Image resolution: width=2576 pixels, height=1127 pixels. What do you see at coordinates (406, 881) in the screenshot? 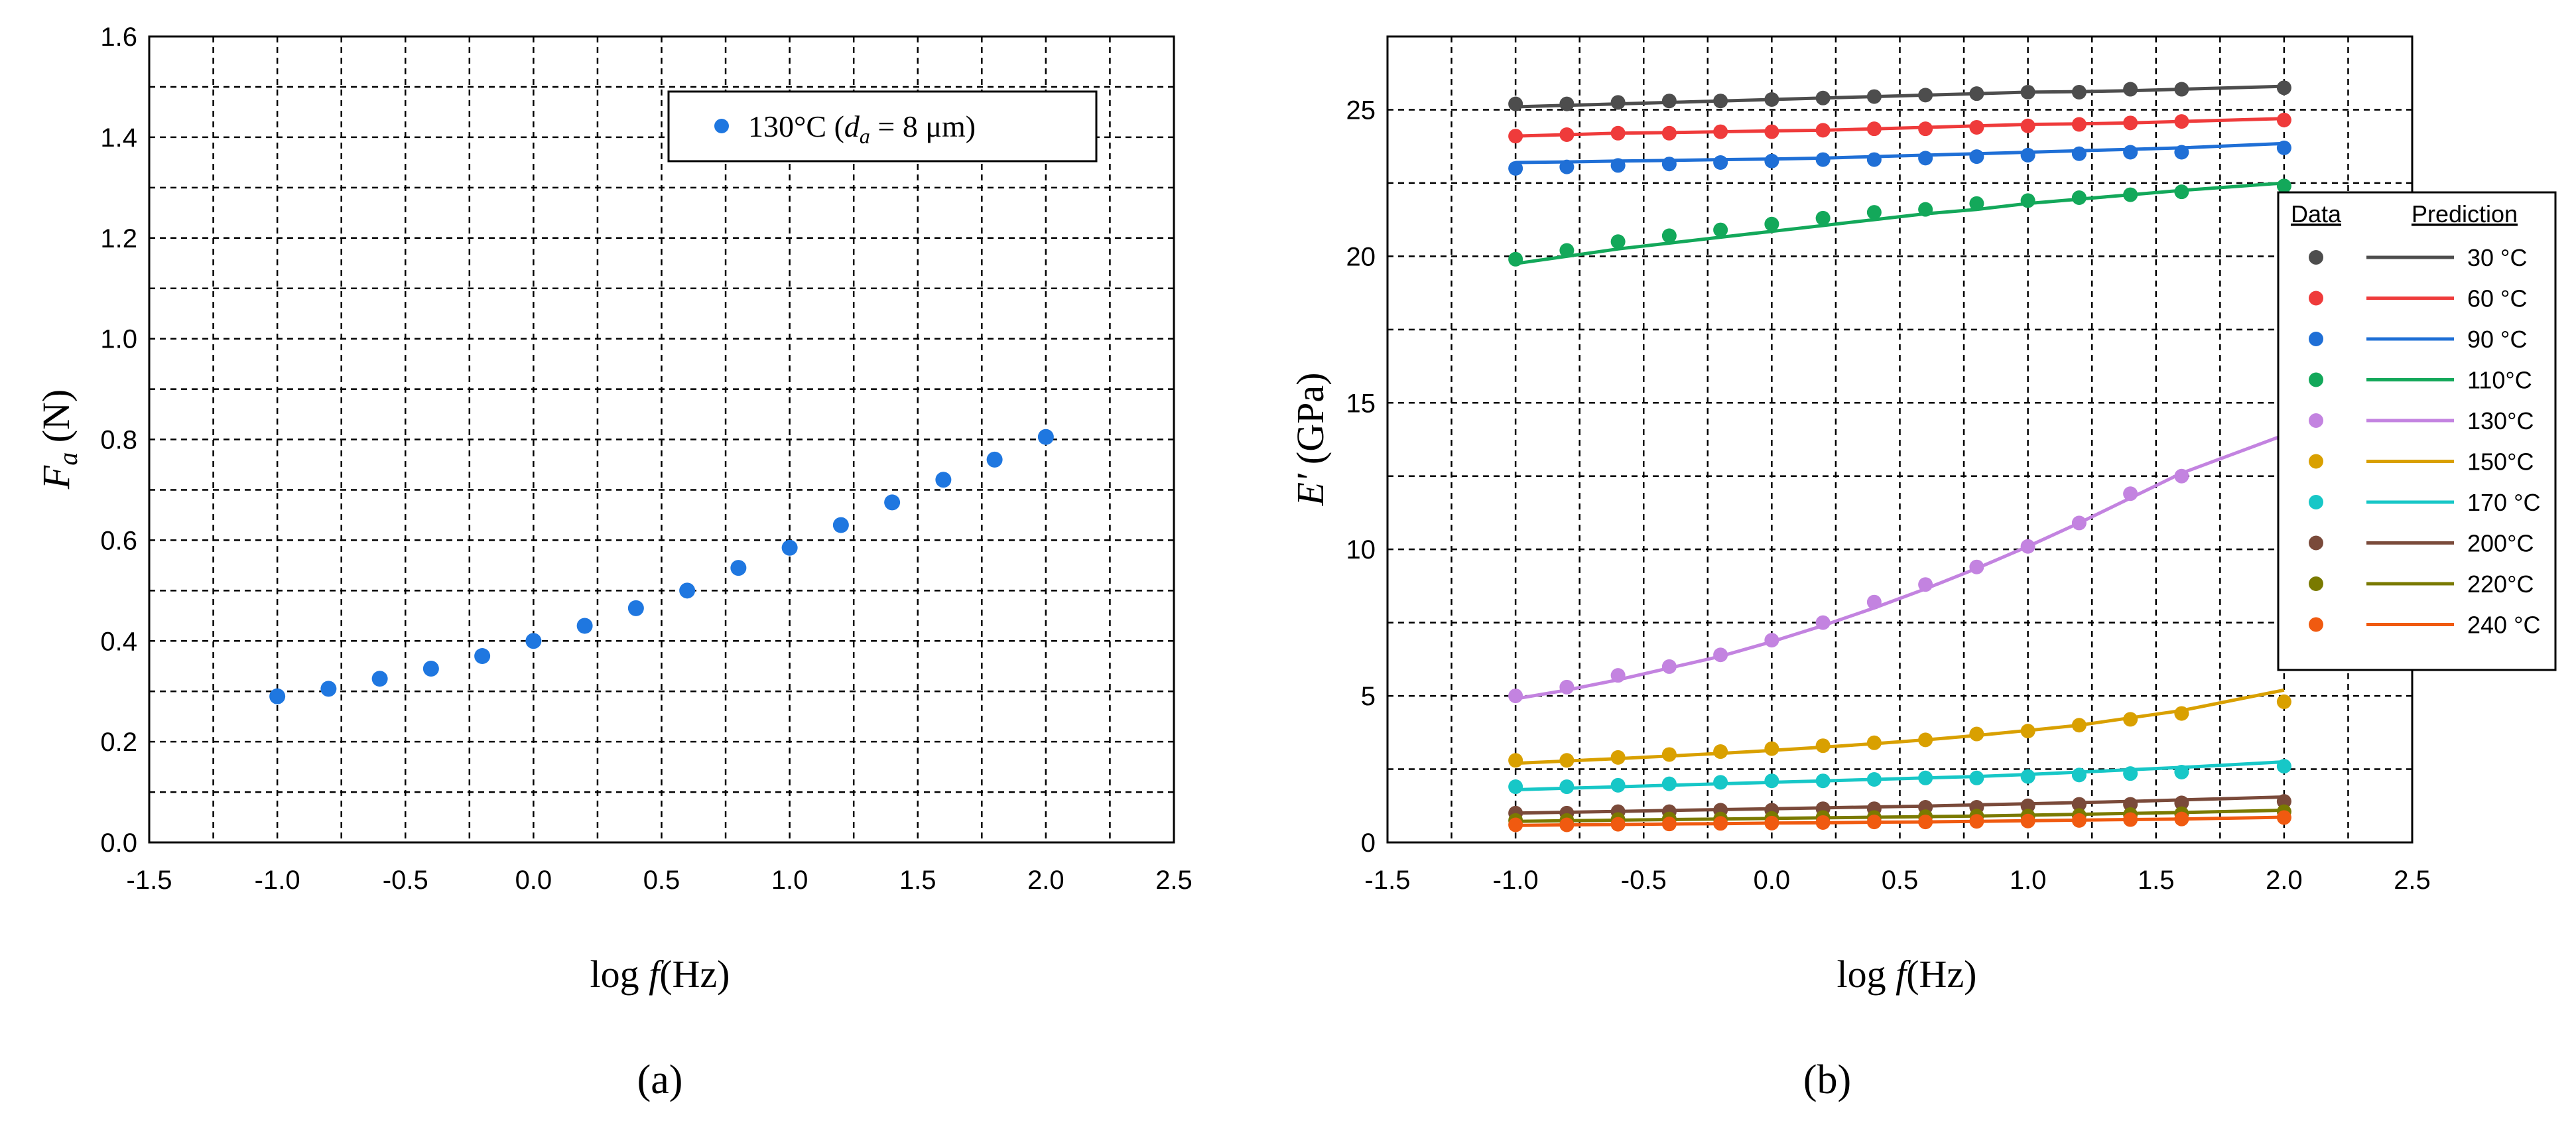
I see `panel-a-x-tick-label: -0.5` at bounding box center [406, 881].